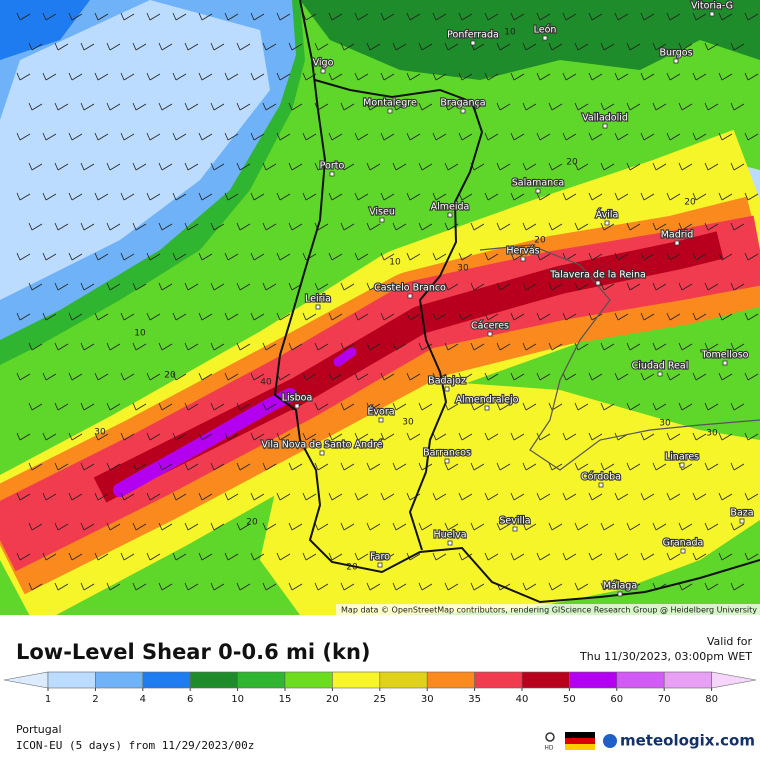 Image resolution: width=760 pixels, height=760 pixels. I want to click on city-label: Madrid, so click(677, 235).